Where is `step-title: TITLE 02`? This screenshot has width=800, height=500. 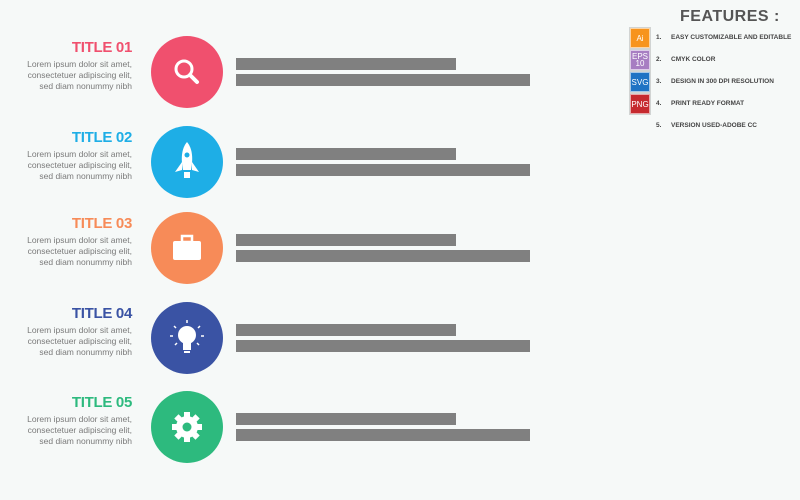
step-title: TITLE 02 is located at coordinates (101, 137).